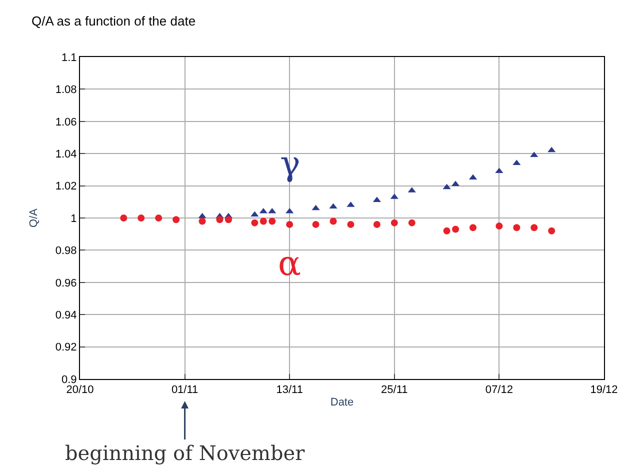  I want to click on y-tick-label: 1, so click(73, 218).